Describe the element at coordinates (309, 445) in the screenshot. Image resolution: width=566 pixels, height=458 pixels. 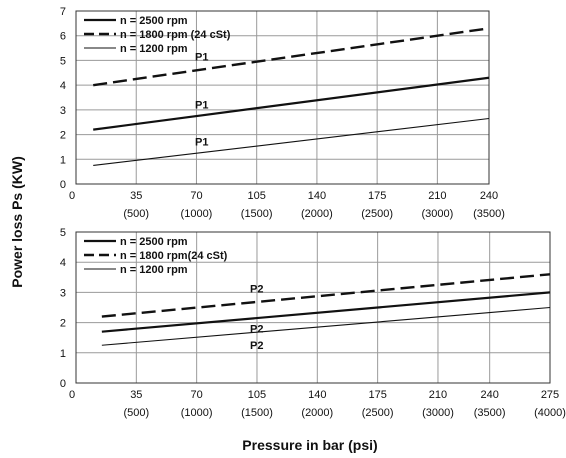
I see `x-axis-title: Pressure in bar (psi)` at that location.